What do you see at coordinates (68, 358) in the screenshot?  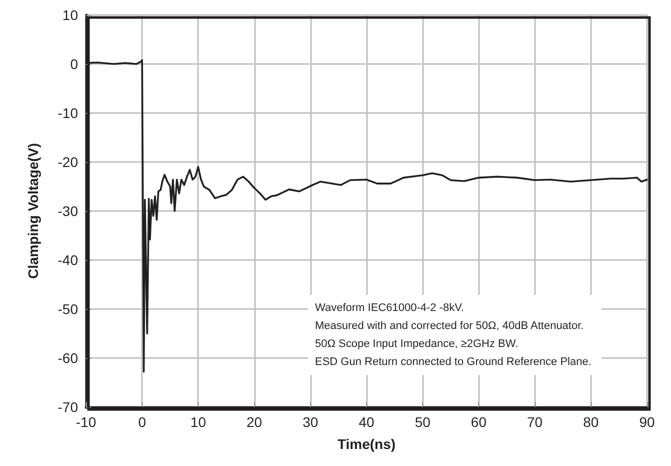 I see `y-tick-label: -60` at bounding box center [68, 358].